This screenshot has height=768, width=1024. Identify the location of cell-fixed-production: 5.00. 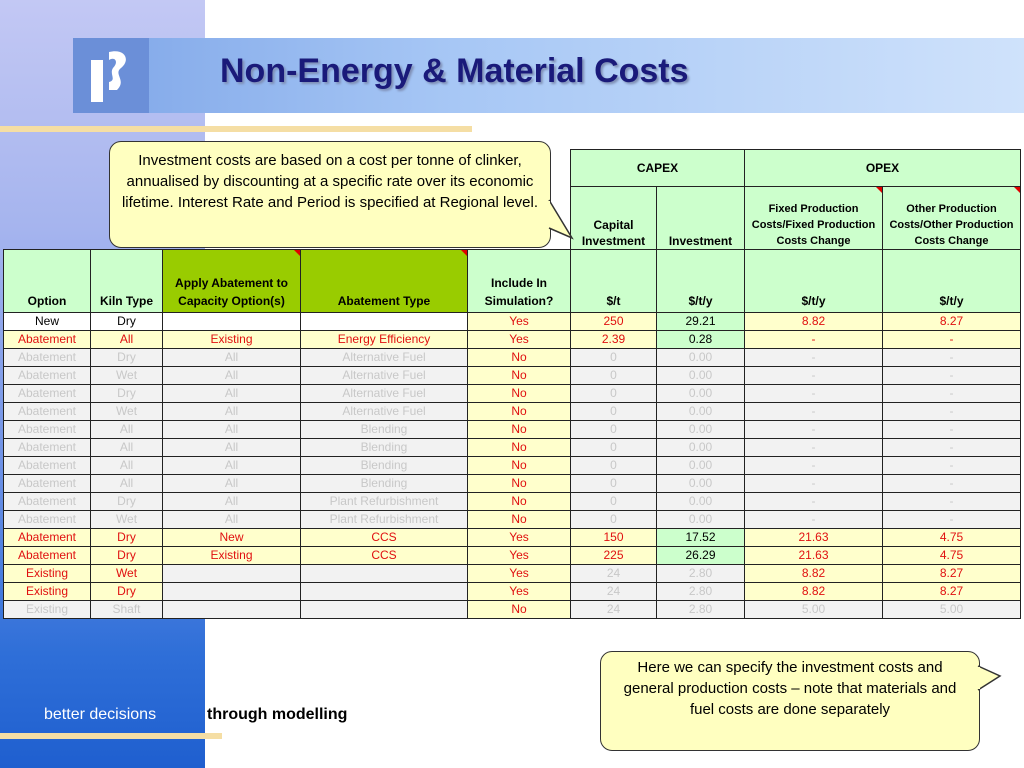
(813, 609).